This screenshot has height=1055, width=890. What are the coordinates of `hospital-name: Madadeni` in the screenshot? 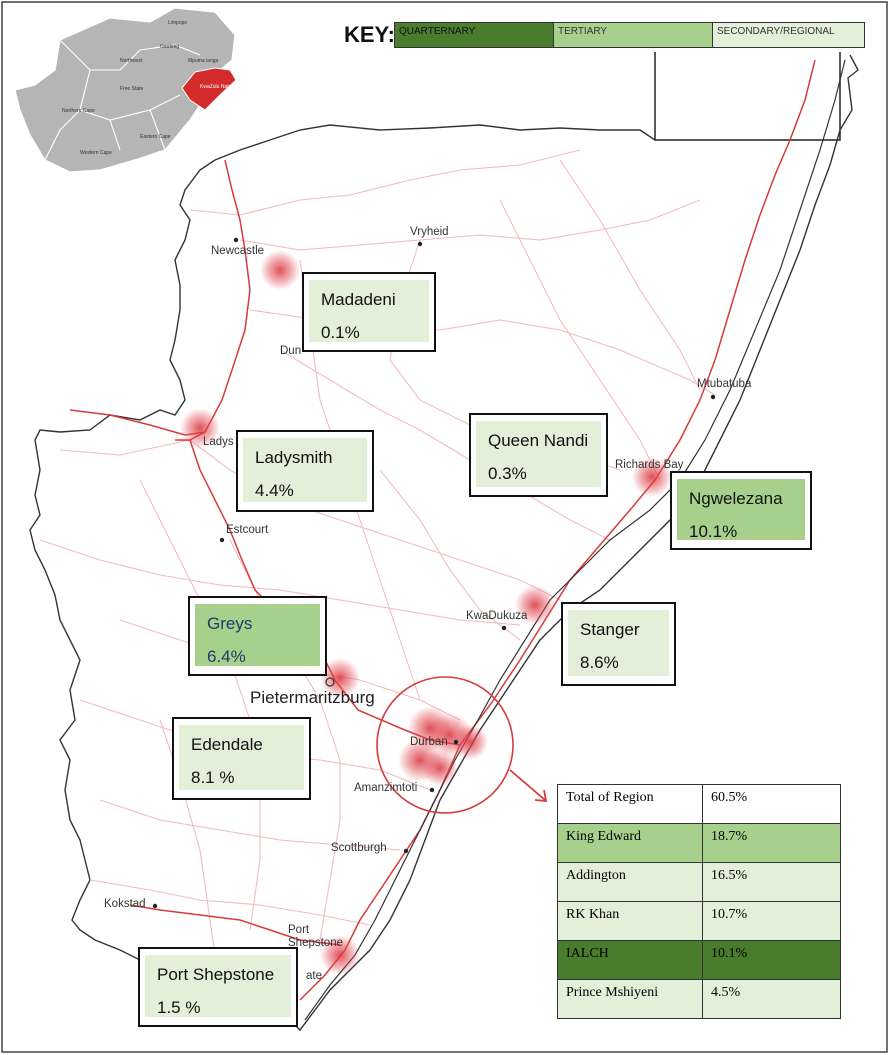 It's located at (358, 299).